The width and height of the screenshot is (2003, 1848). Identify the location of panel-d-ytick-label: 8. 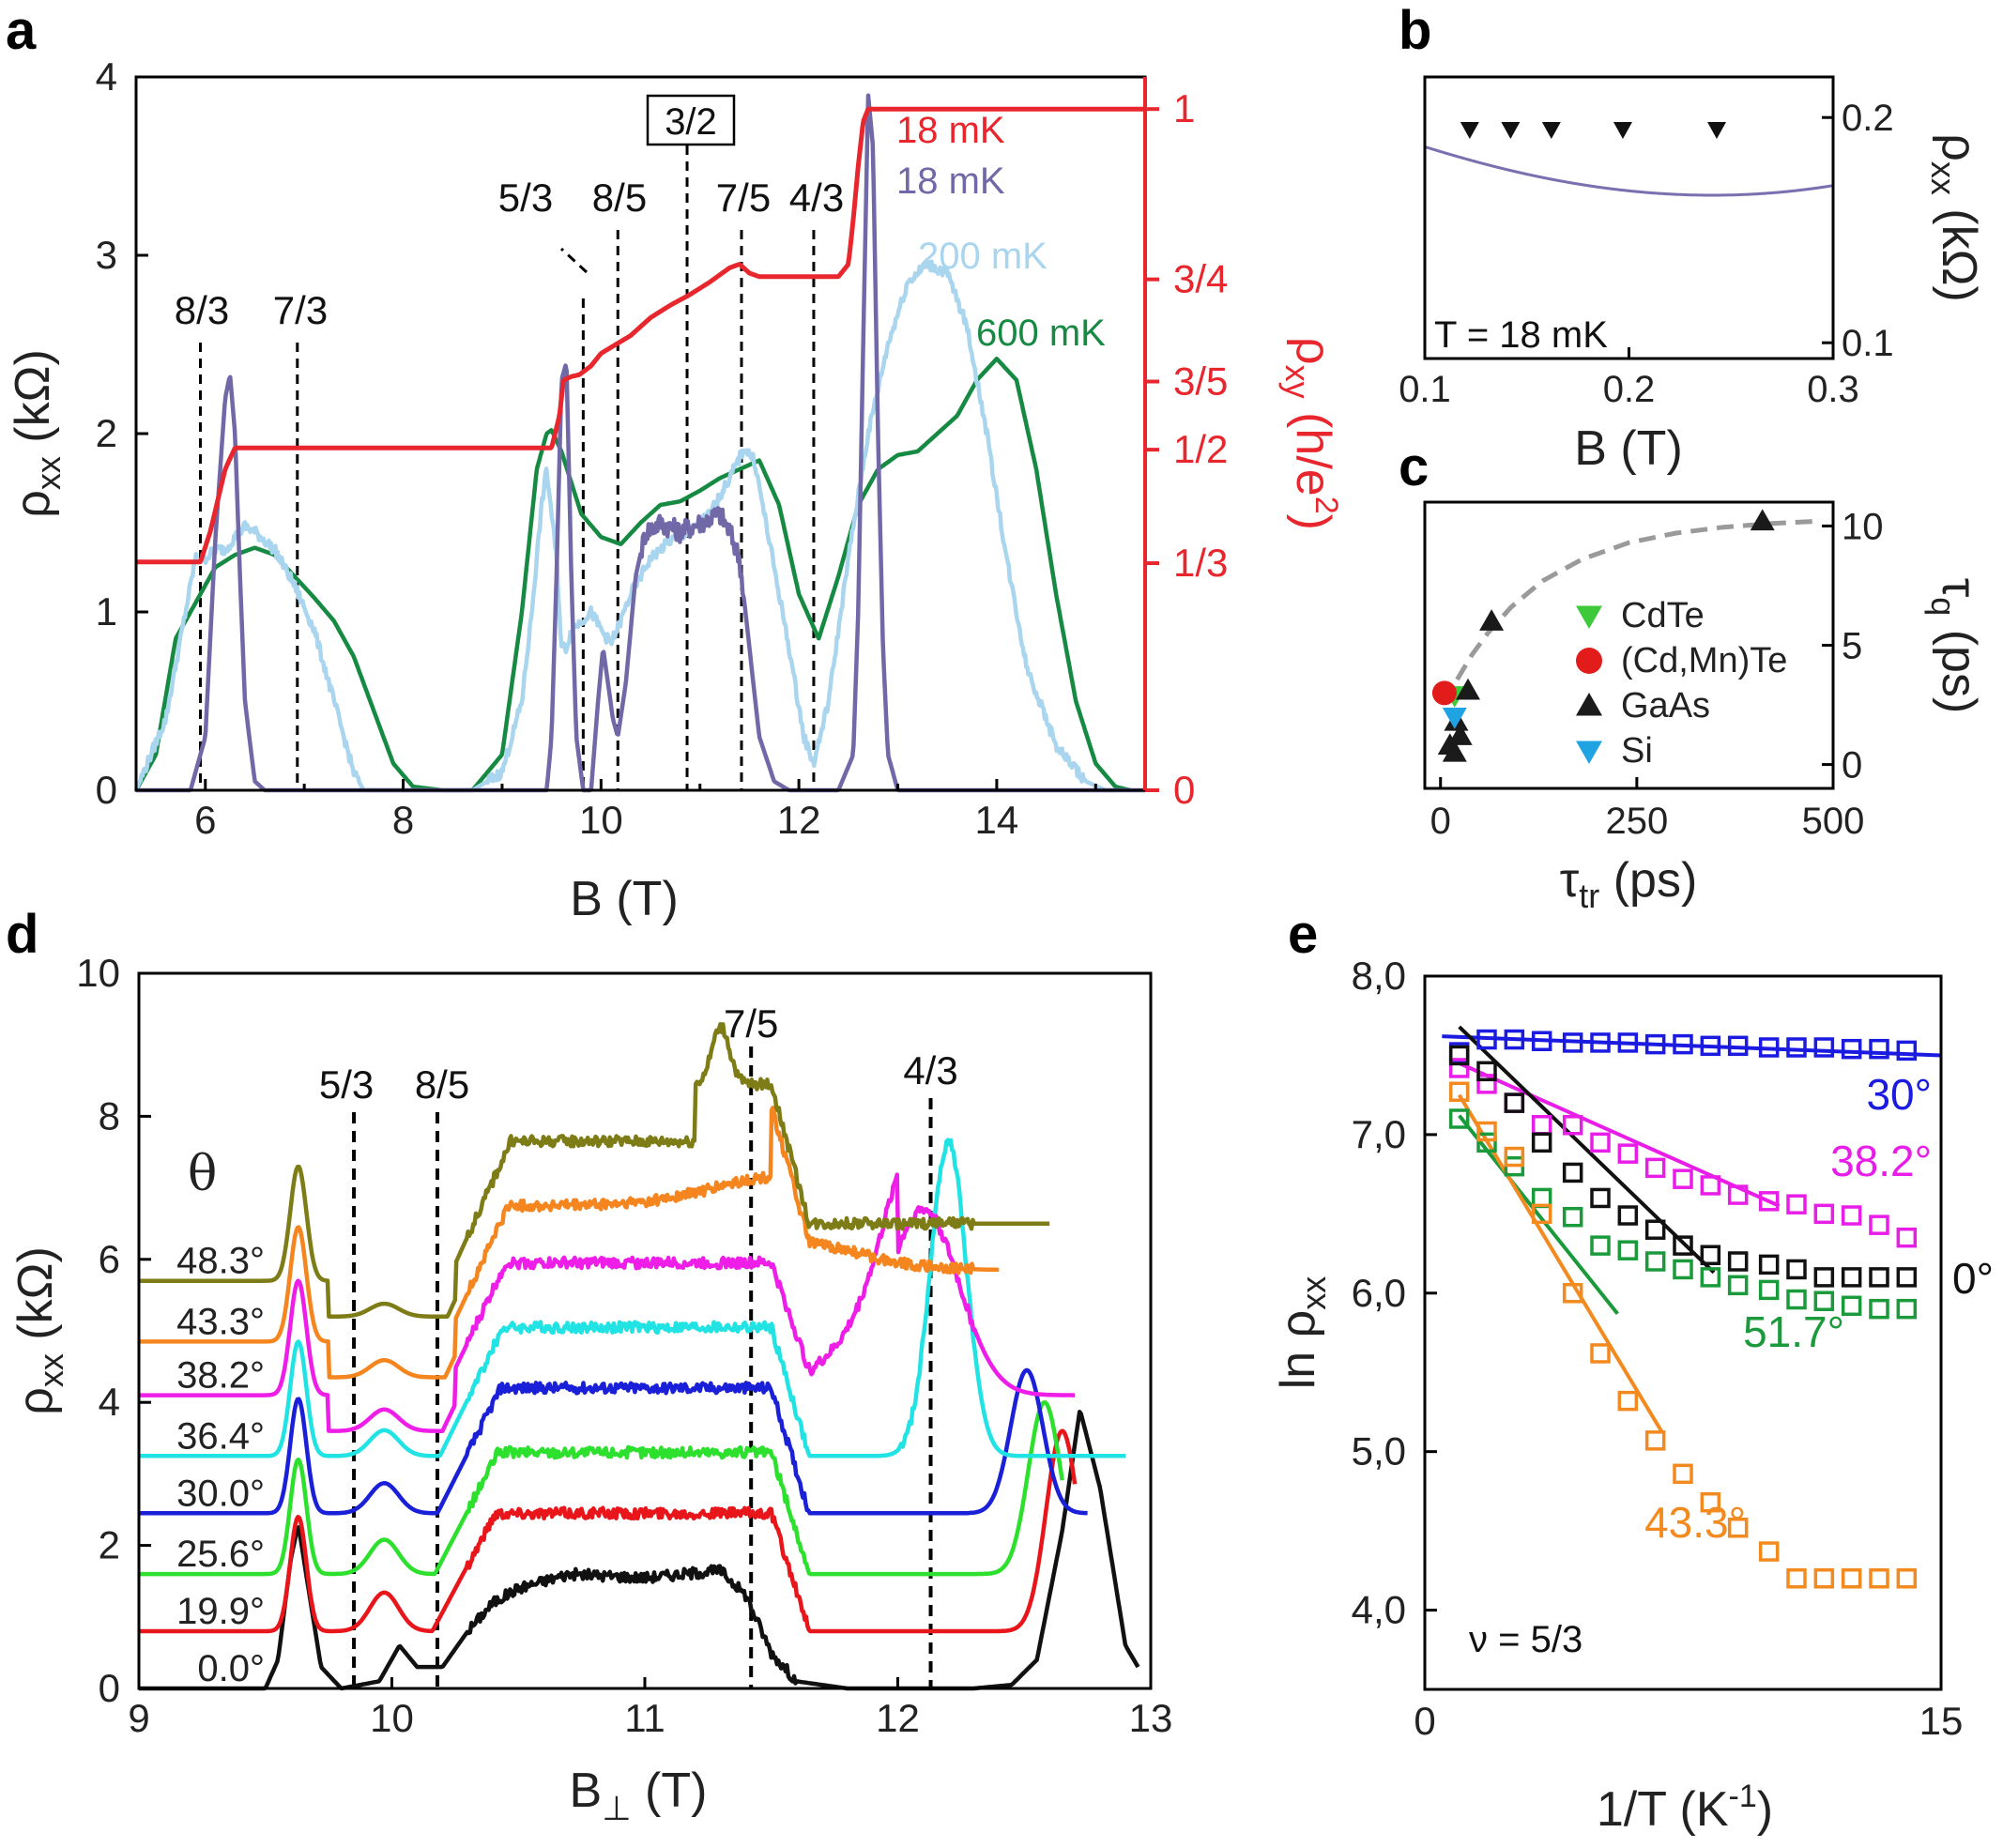
(110, 1115).